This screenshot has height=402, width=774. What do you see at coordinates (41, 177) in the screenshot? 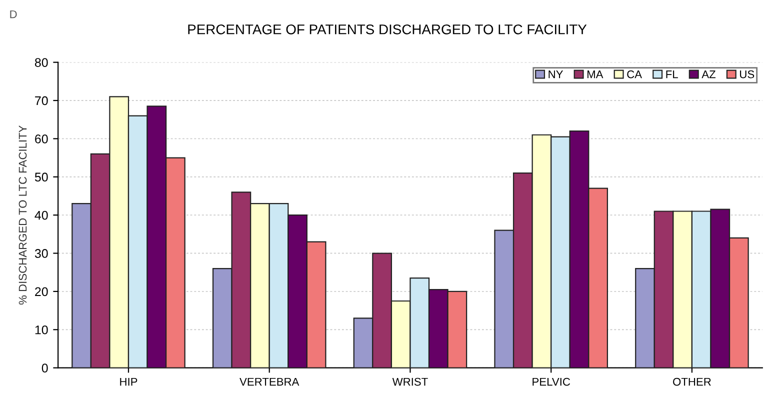
I see `y-tick-label: 50` at bounding box center [41, 177].